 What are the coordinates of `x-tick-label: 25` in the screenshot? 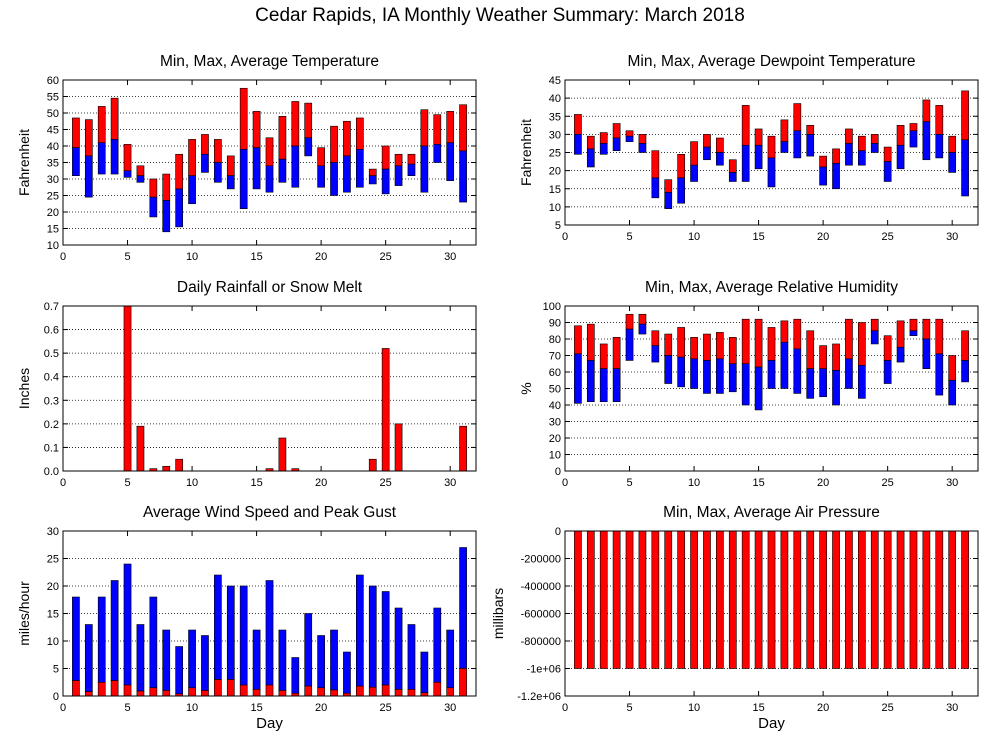 It's located at (888, 708).